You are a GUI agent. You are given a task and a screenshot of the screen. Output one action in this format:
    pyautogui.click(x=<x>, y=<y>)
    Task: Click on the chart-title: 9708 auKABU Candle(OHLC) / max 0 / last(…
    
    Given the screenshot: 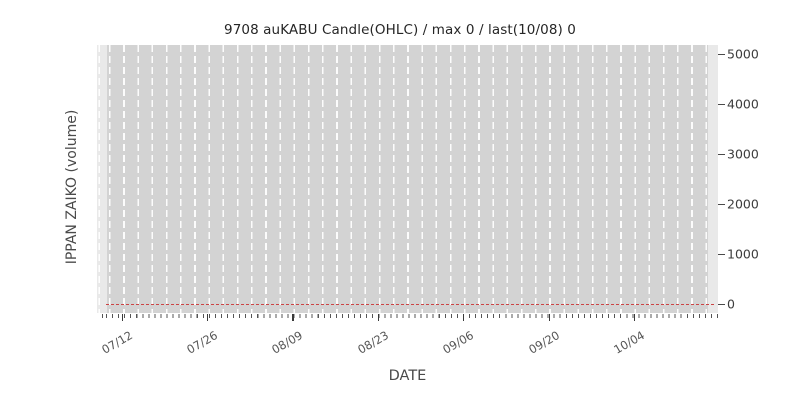 What is the action you would take?
    pyautogui.click(x=400, y=30)
    